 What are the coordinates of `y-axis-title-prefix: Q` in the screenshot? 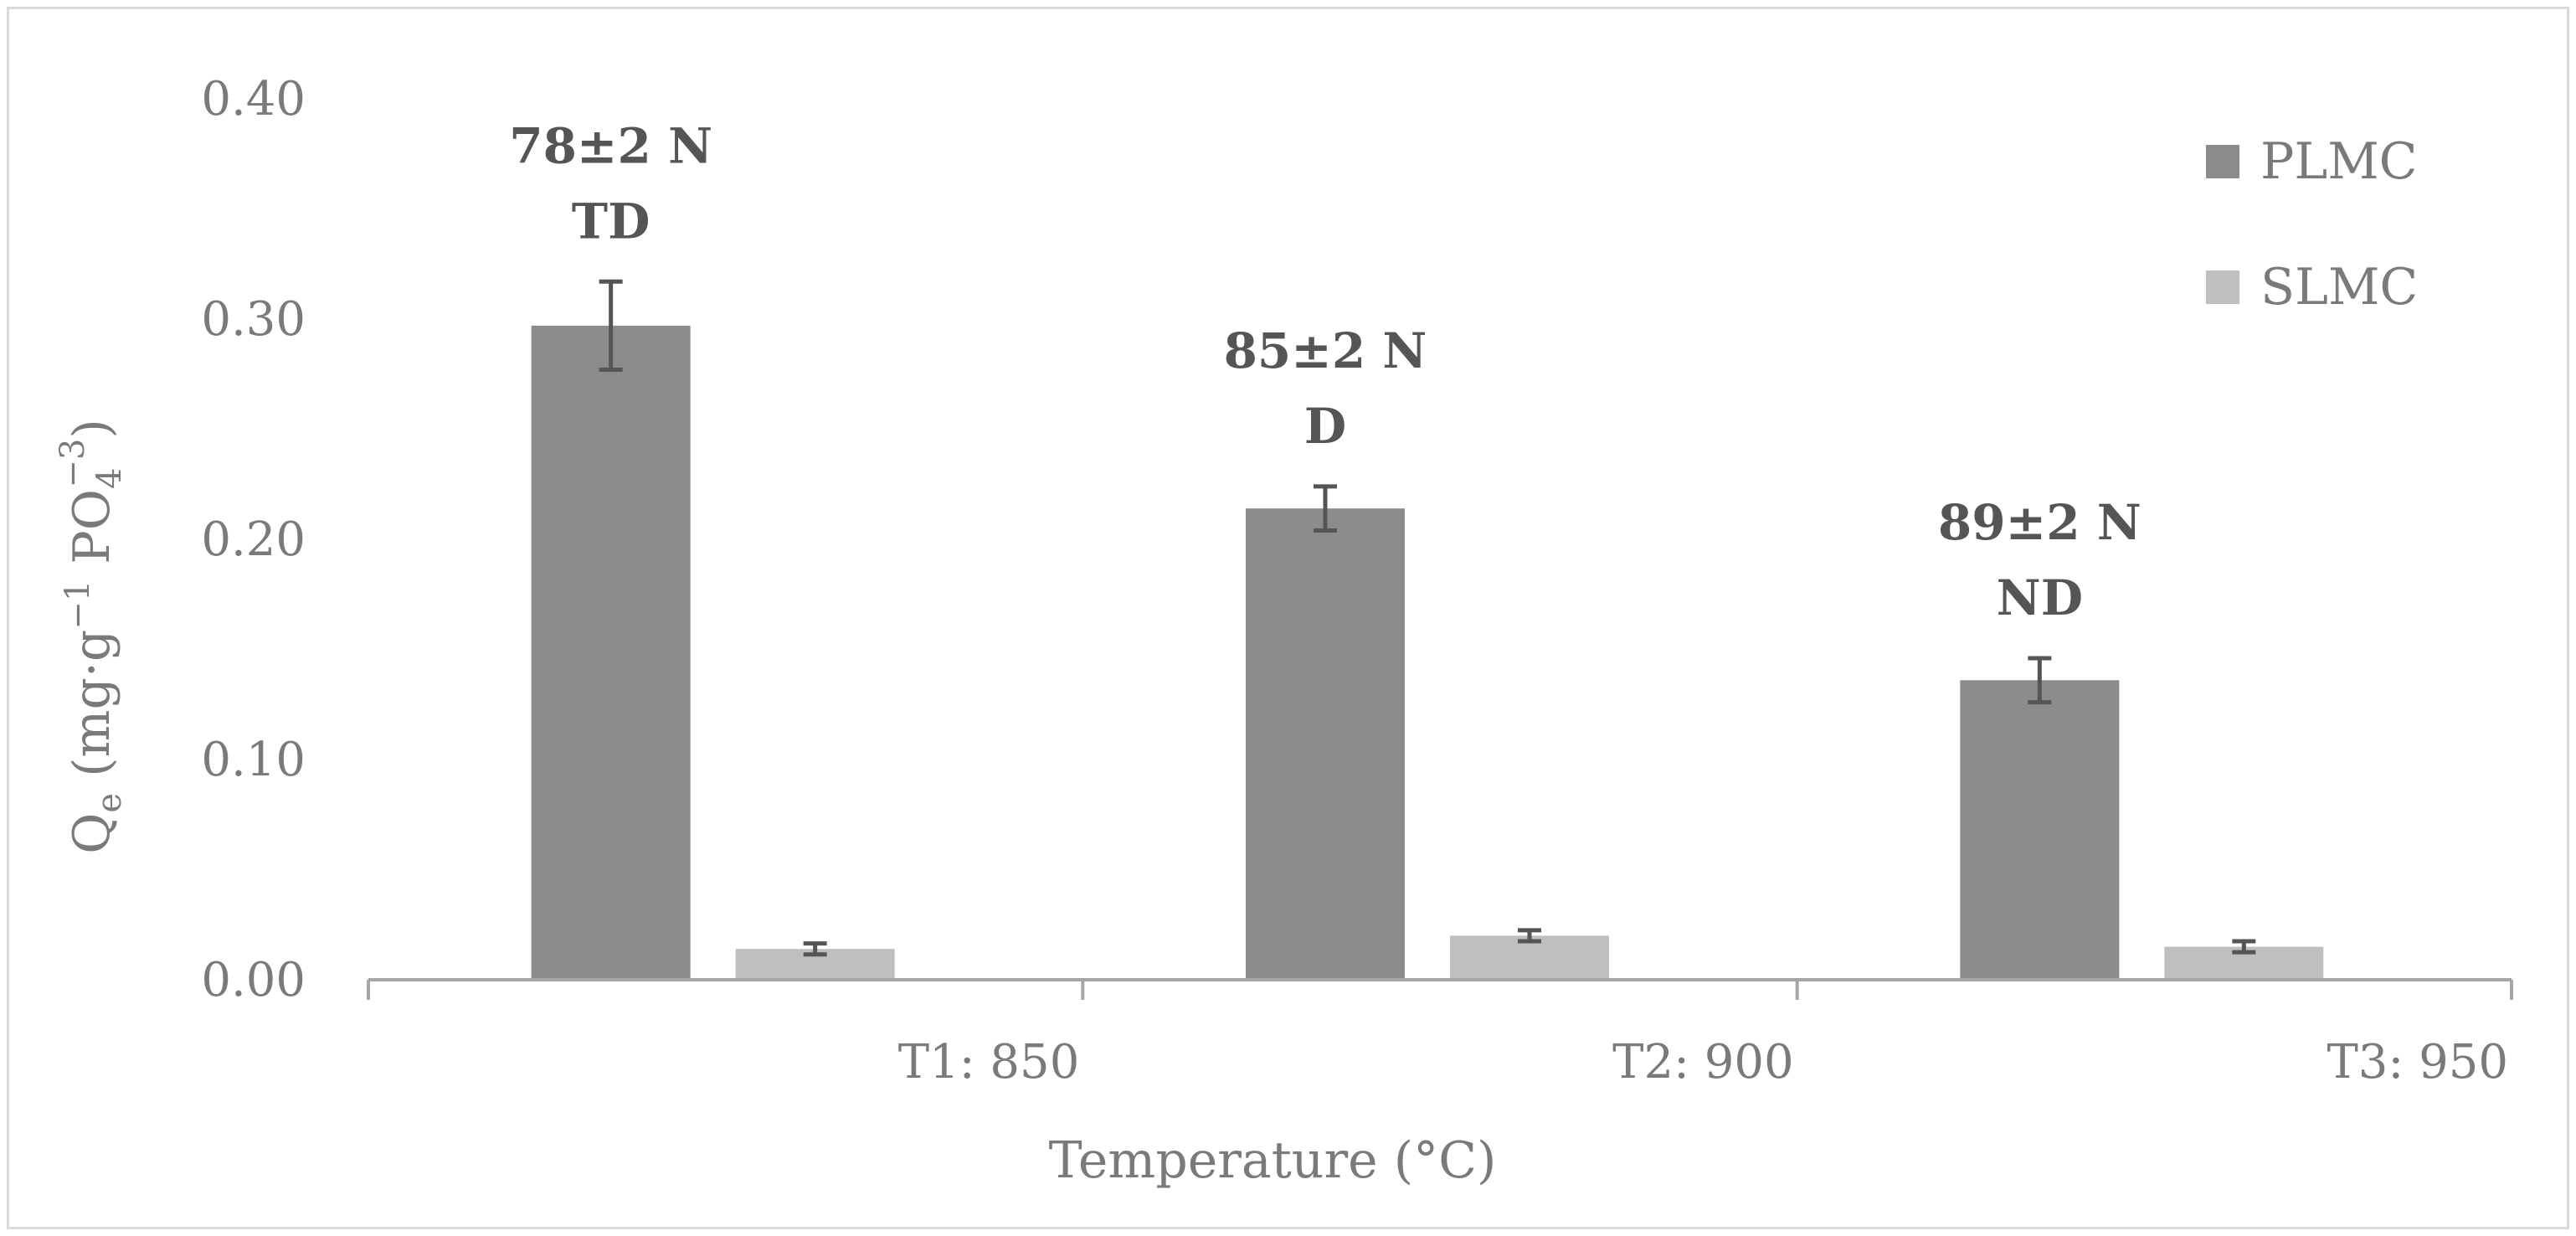 It's located at (92, 833).